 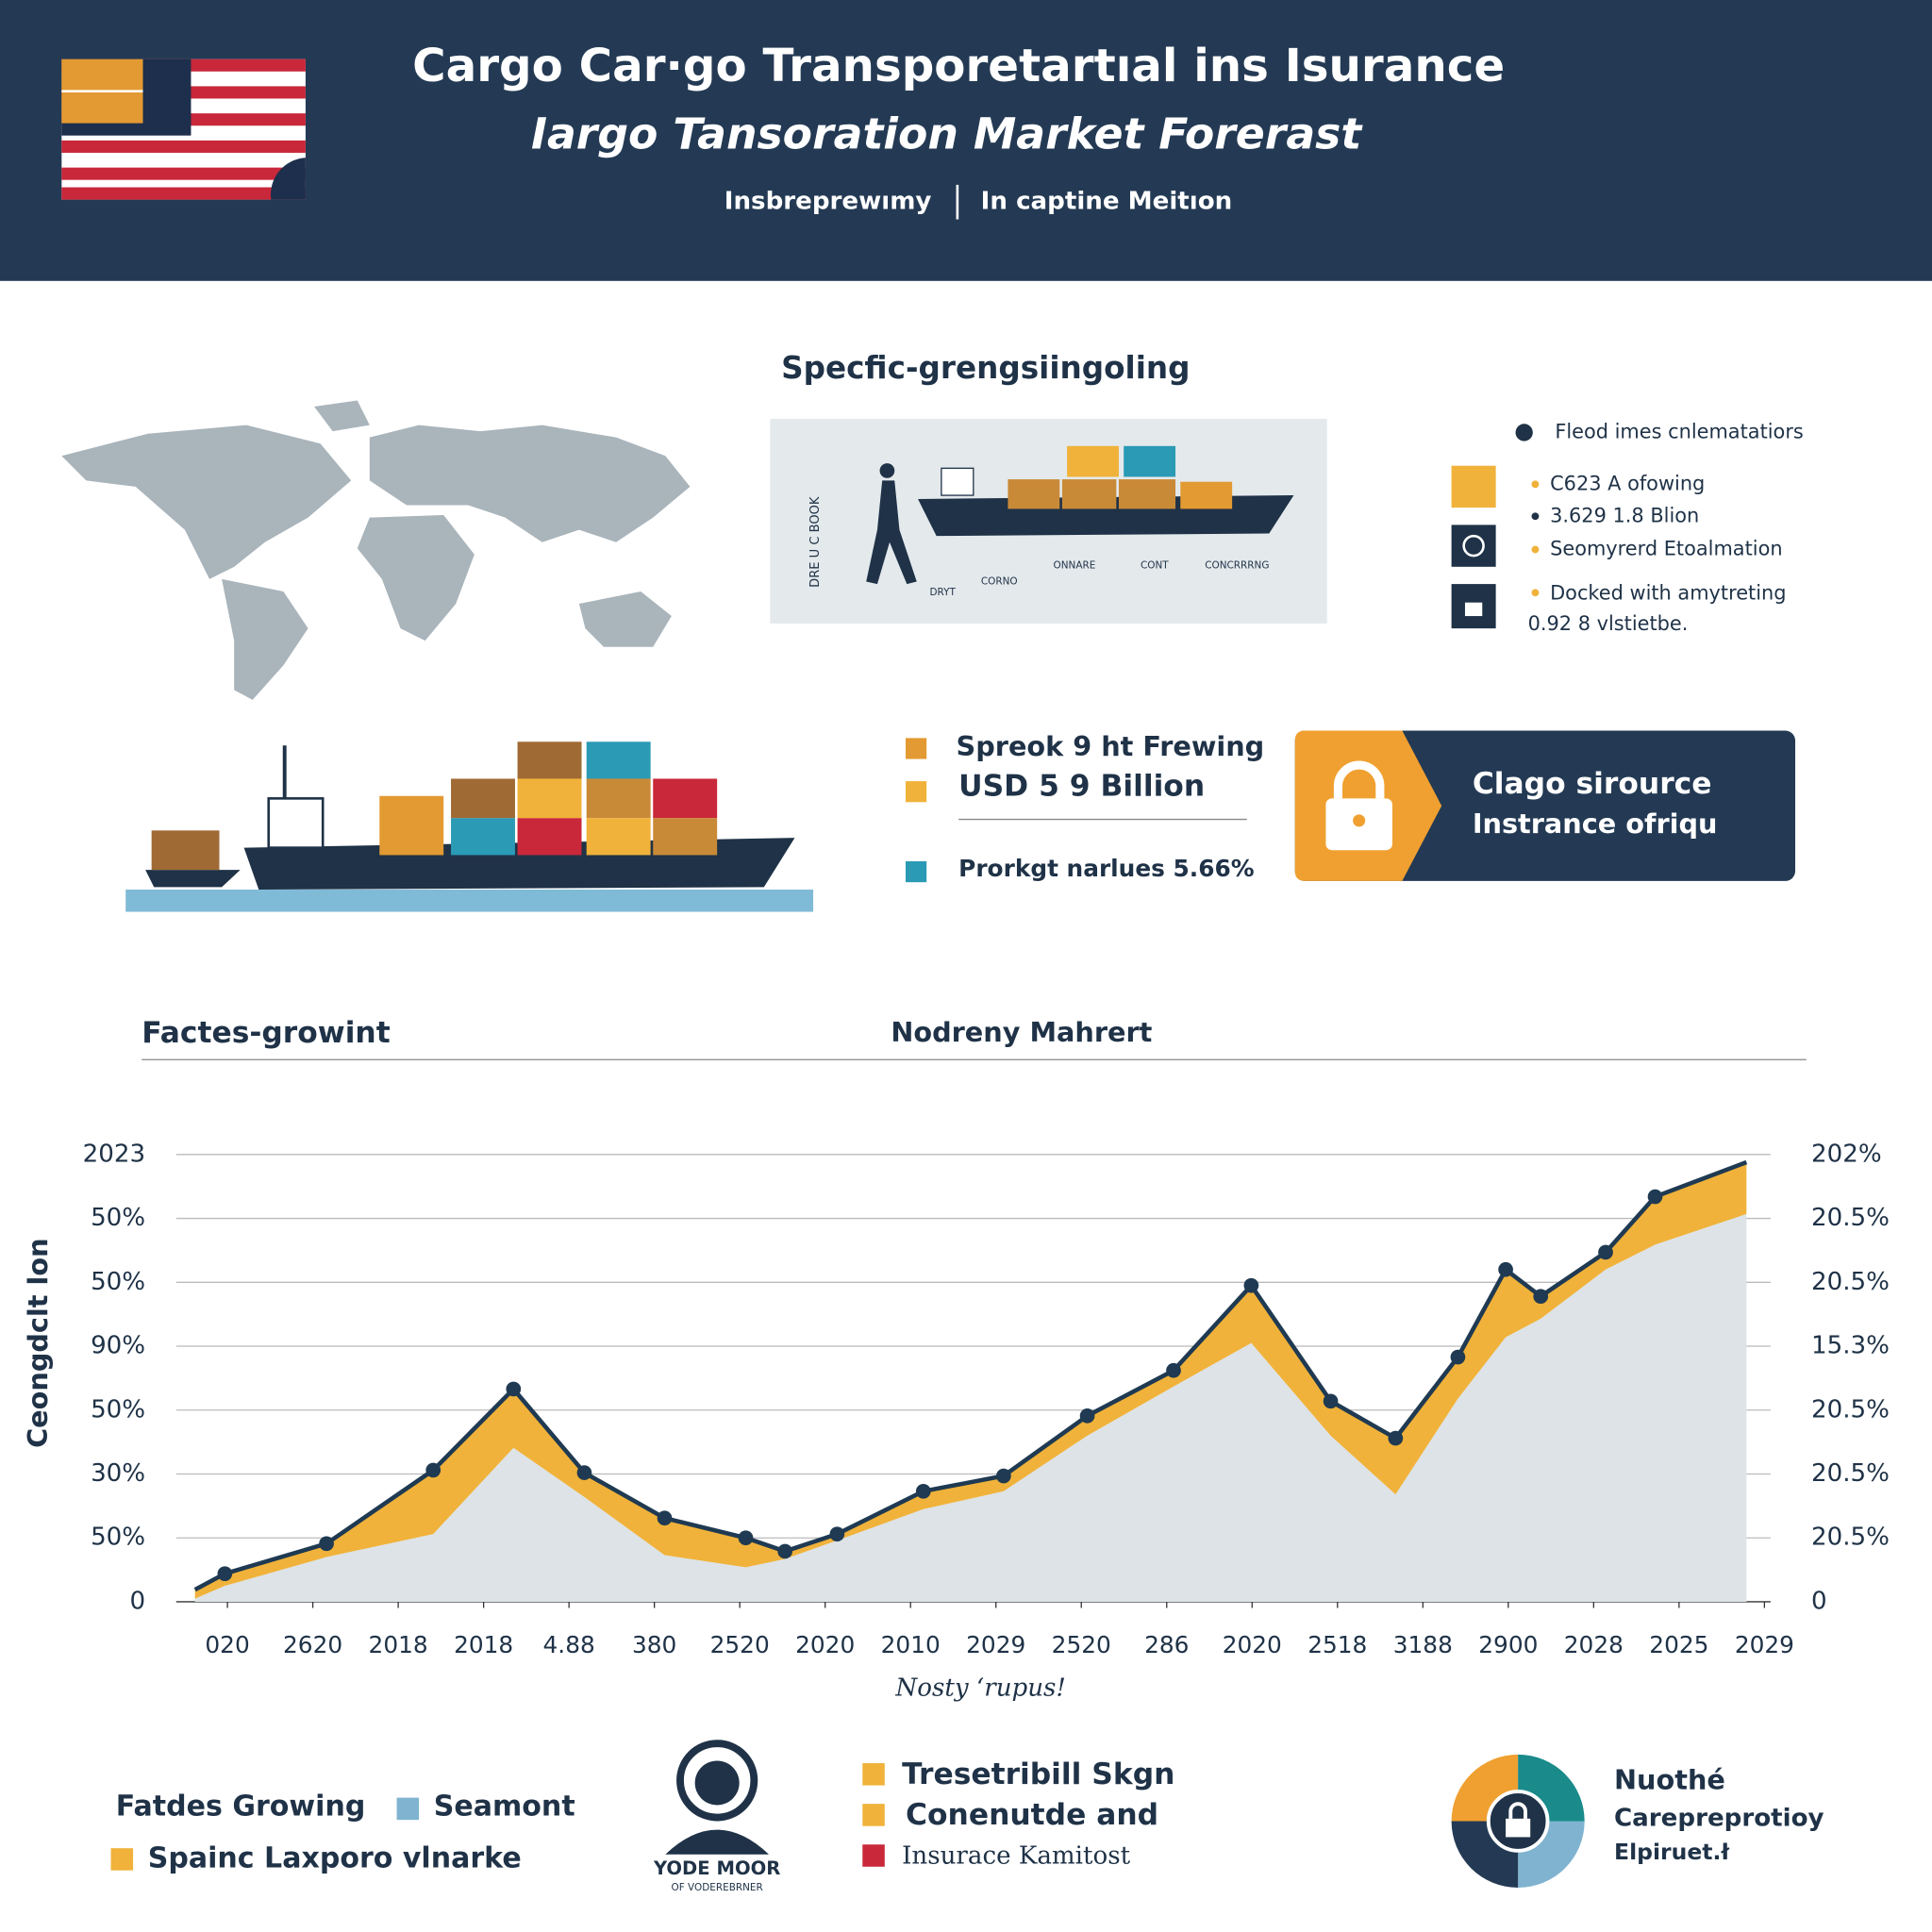 I want to click on x-tick-label: 2620, so click(x=312, y=1645).